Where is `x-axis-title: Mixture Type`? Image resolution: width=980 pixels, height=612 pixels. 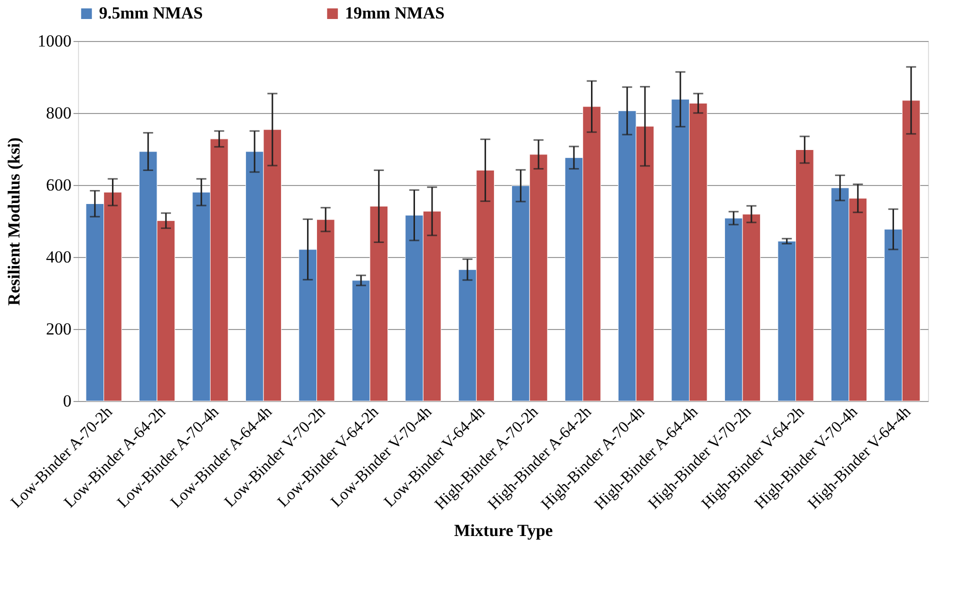 x-axis-title: Mixture Type is located at coordinates (504, 530).